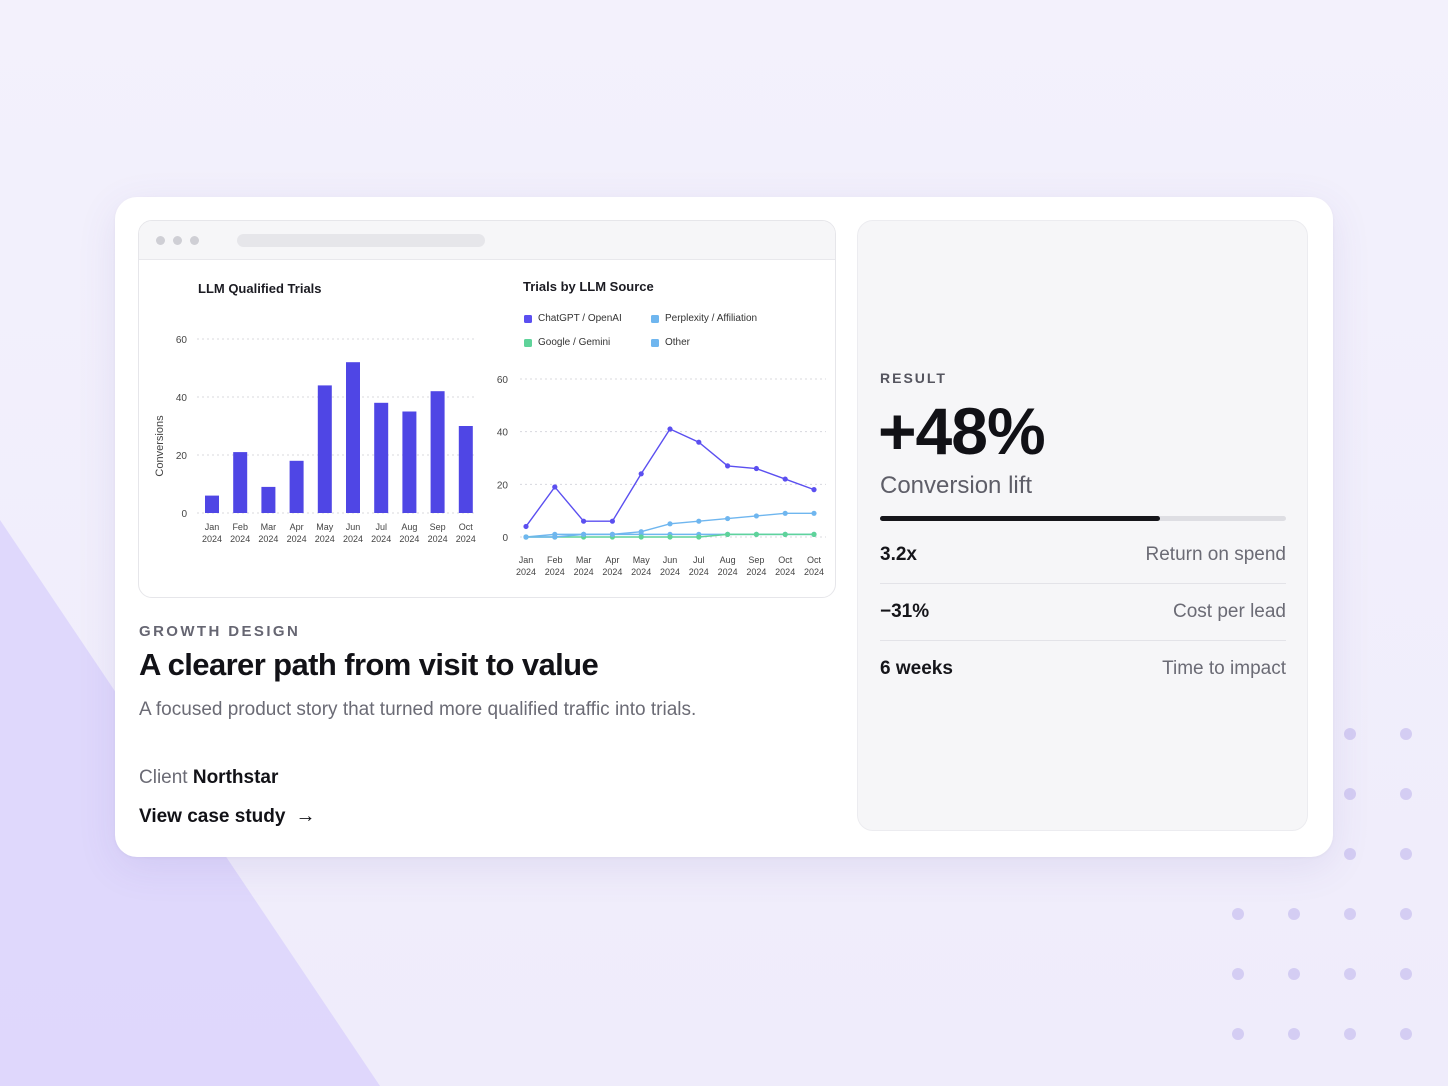 This screenshot has height=1086, width=1448. Describe the element at coordinates (588, 286) in the screenshot. I see `line-chart-title: Trials by LLM Source` at that location.